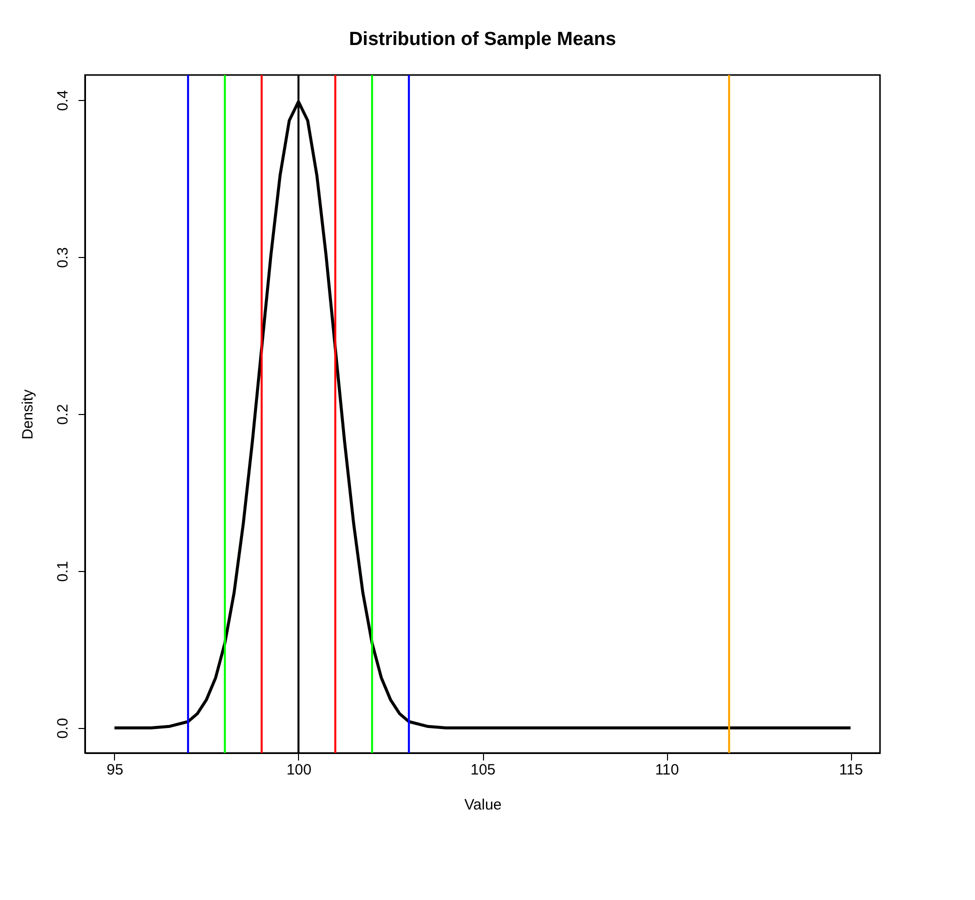 Image resolution: width=975 pixels, height=900 pixels. What do you see at coordinates (28, 414) in the screenshot?
I see `y-axis-title: Density` at bounding box center [28, 414].